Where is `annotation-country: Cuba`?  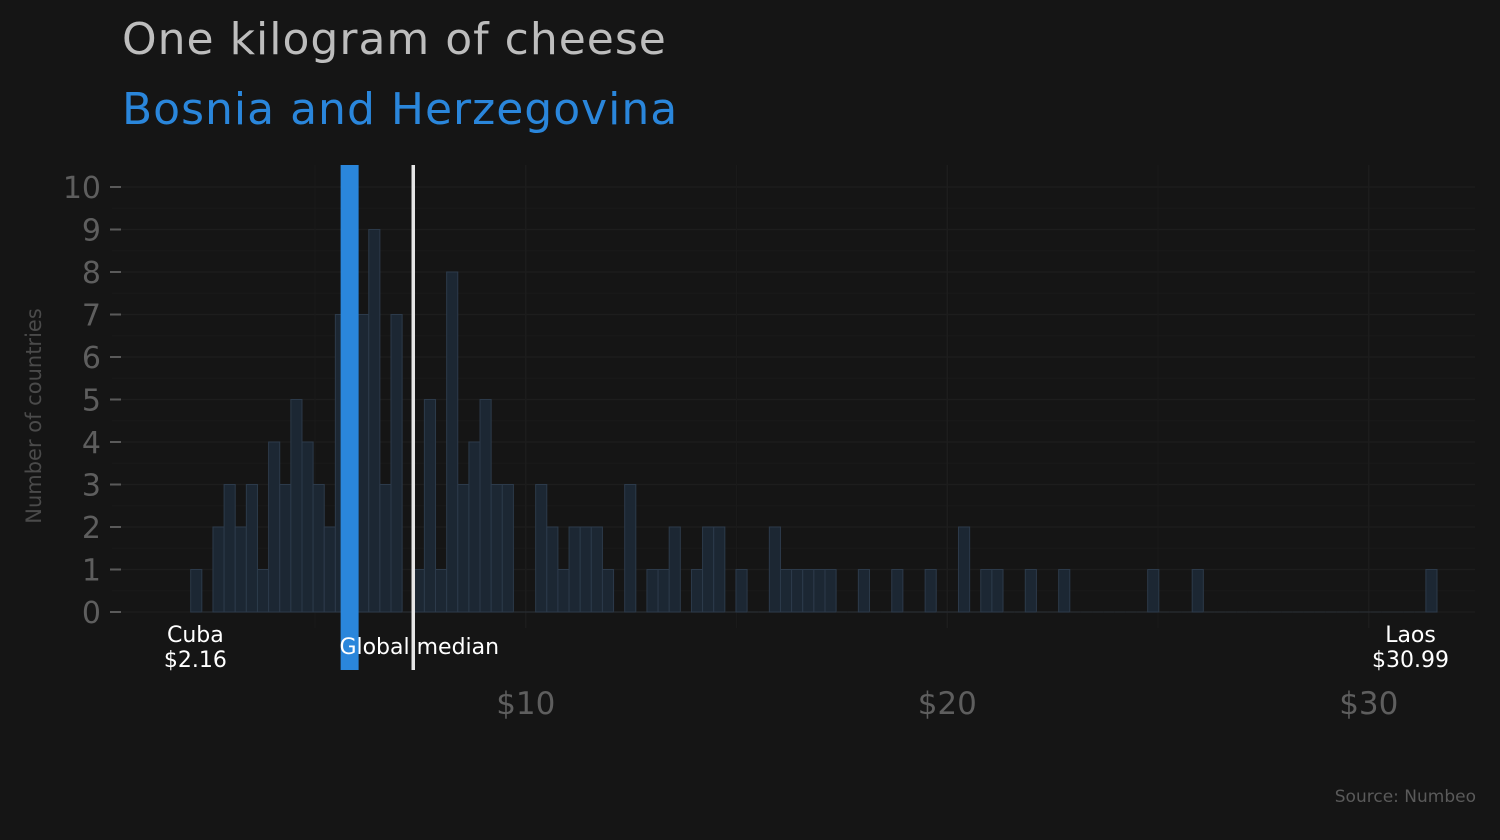
annotation-country: Cuba is located at coordinates (195, 635).